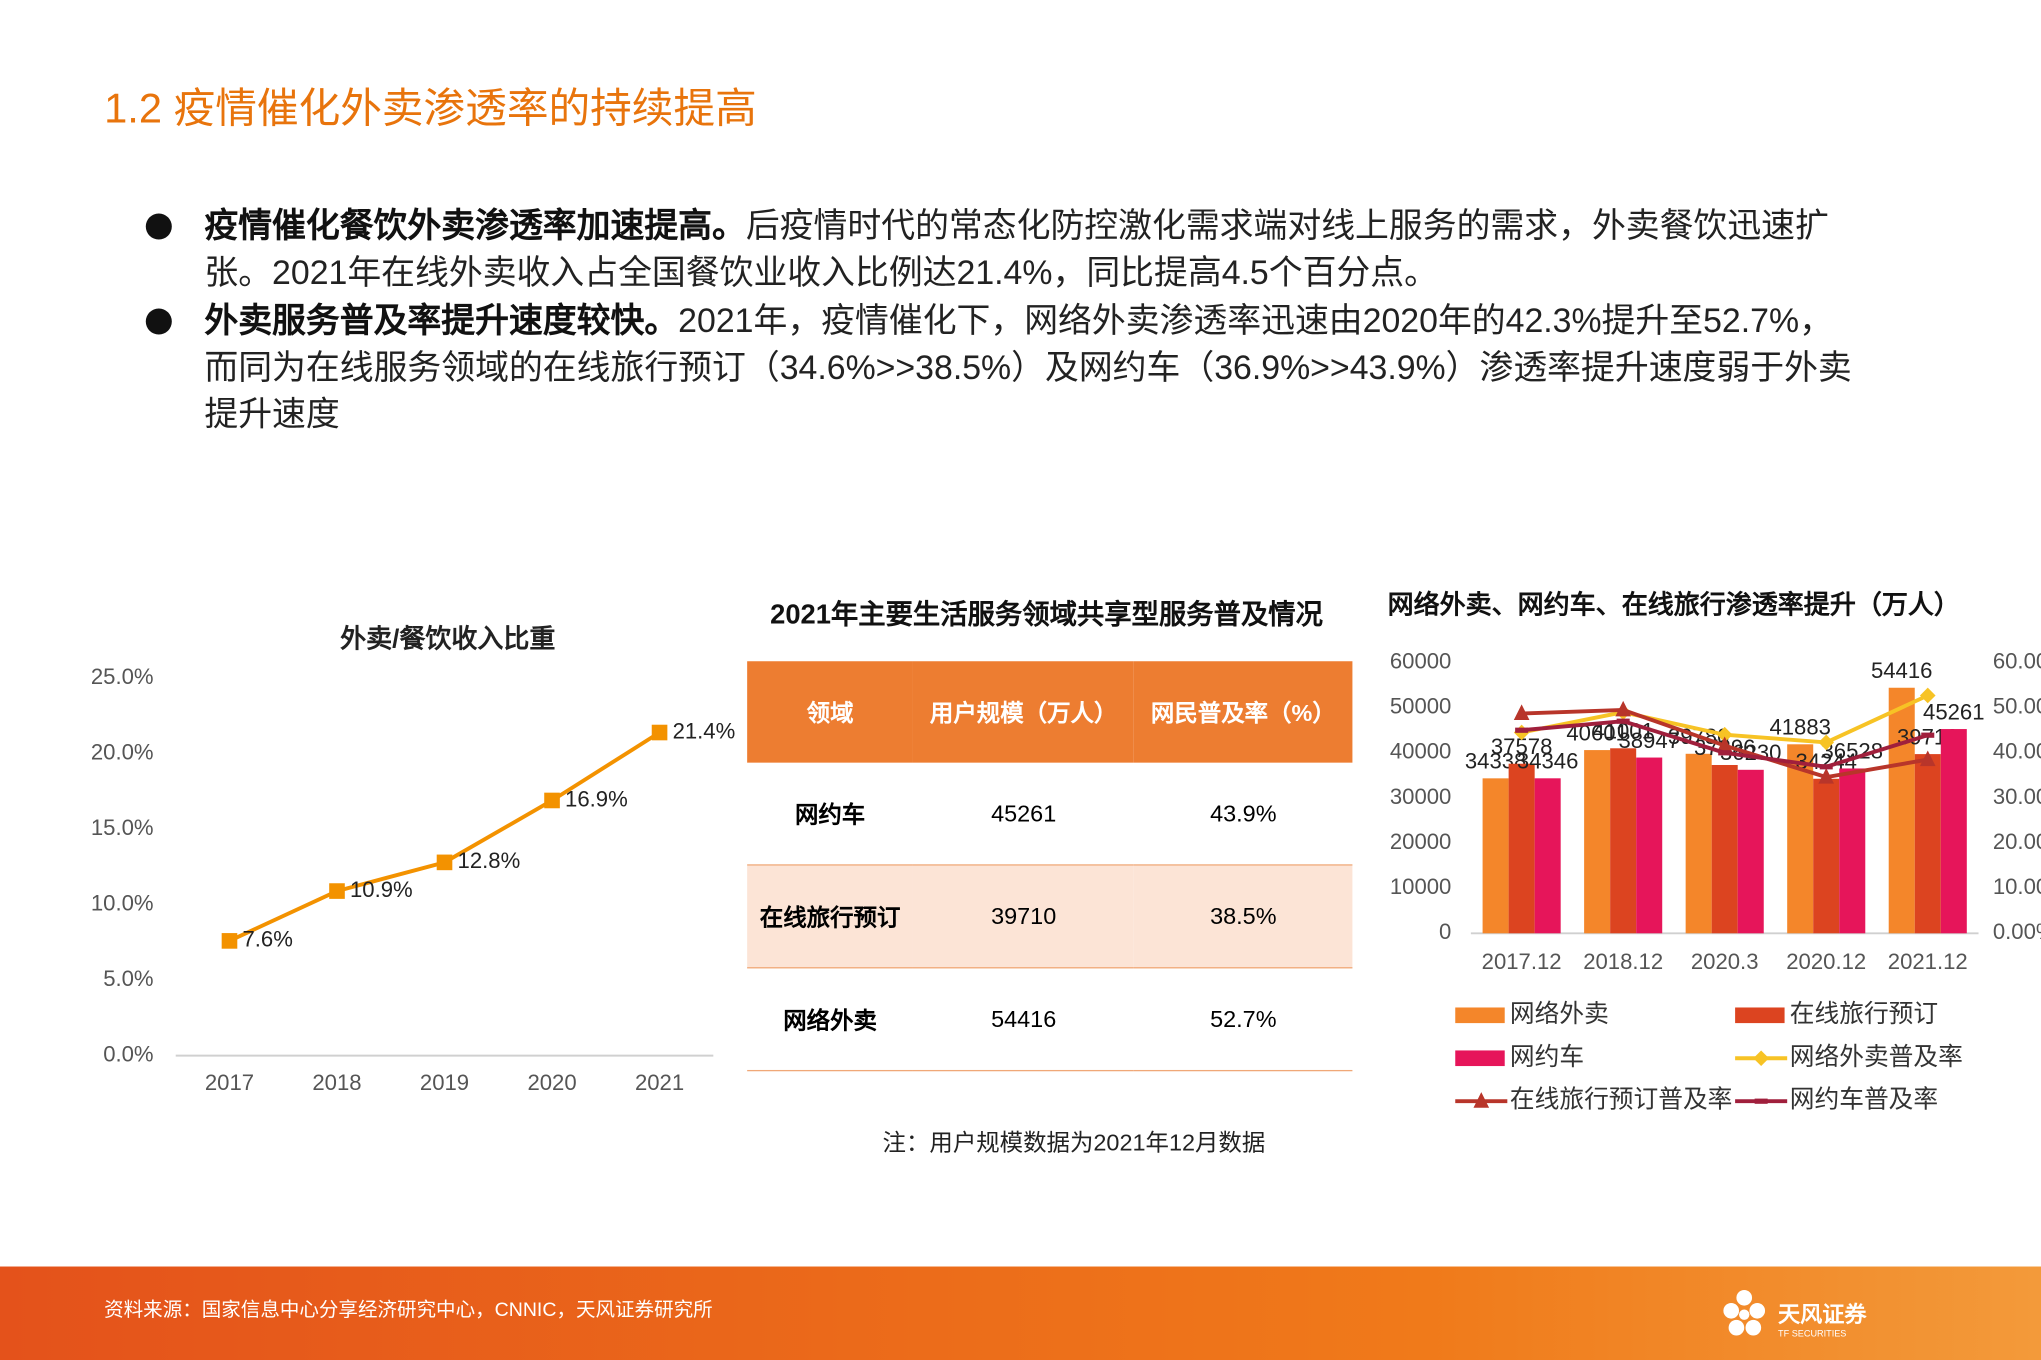 This screenshot has height=1360, width=2041. Describe the element at coordinates (128, 978) in the screenshot. I see `y-tick-label: 5.0%` at that location.